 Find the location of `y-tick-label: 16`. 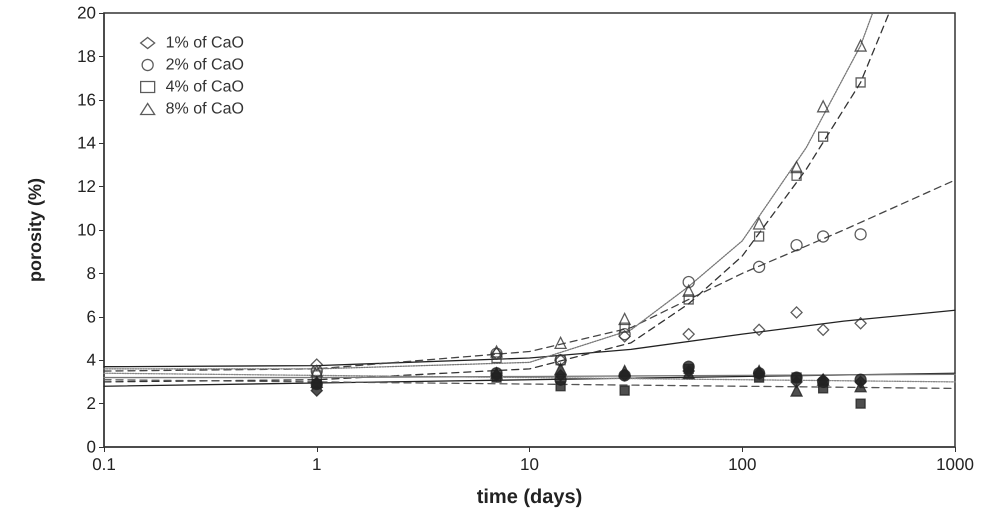

y-tick-label: 16 is located at coordinates (86, 100).